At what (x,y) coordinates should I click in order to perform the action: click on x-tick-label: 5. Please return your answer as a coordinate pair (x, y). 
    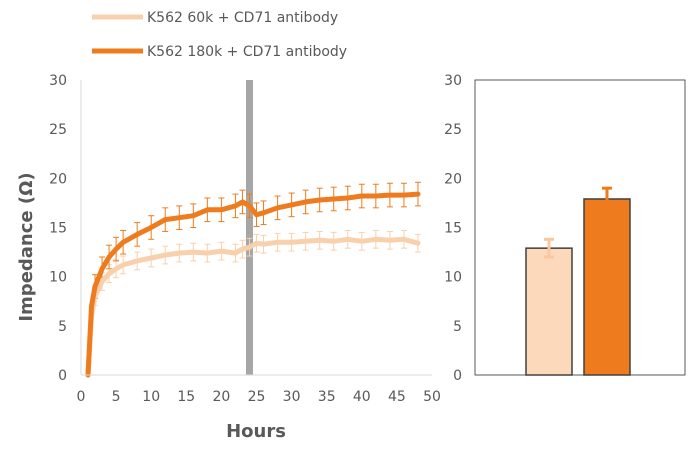
    Looking at the image, I should click on (116, 397).